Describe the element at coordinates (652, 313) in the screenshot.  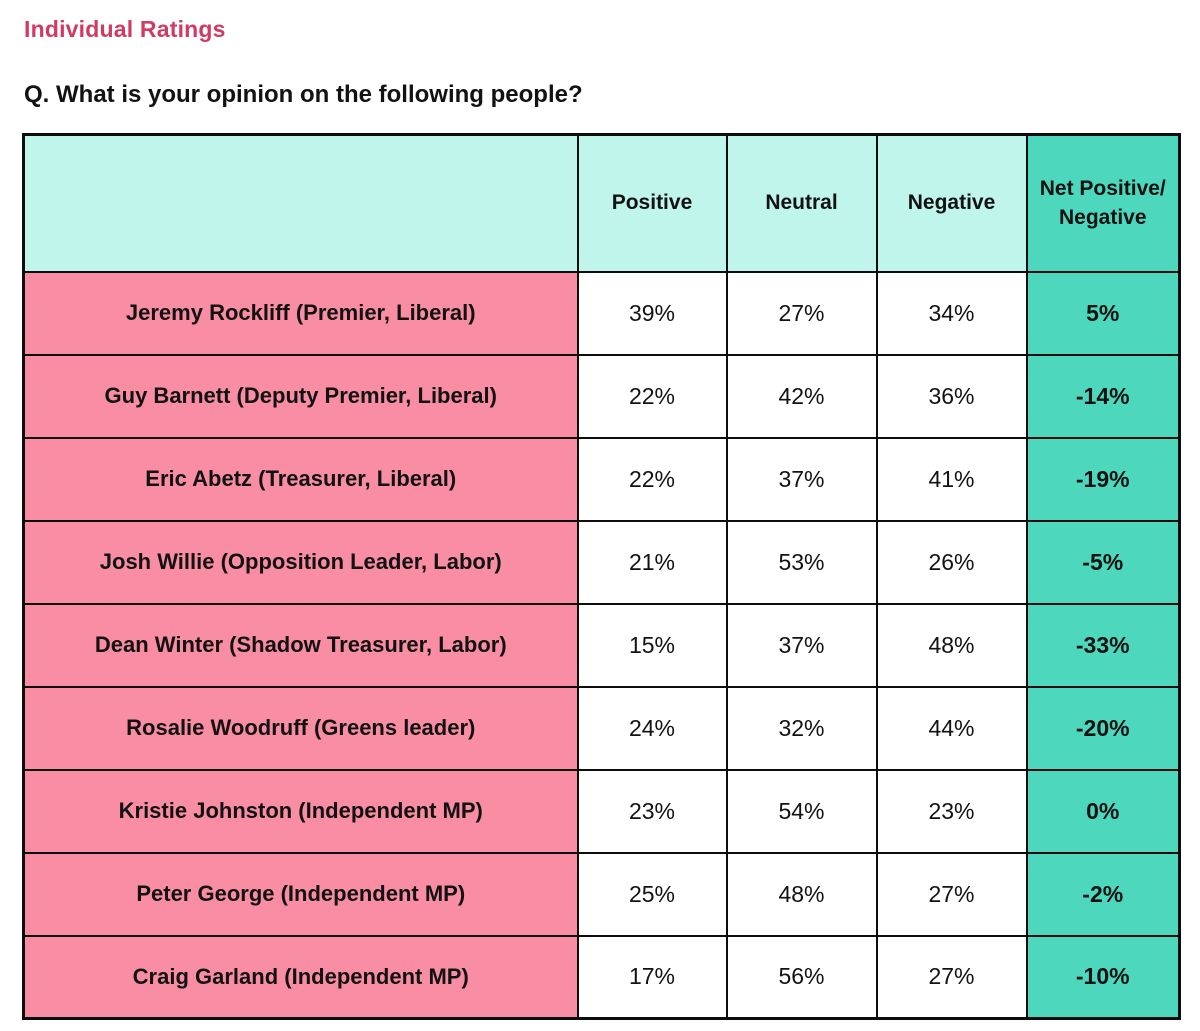
I see `positive-value-cell: 39%` at that location.